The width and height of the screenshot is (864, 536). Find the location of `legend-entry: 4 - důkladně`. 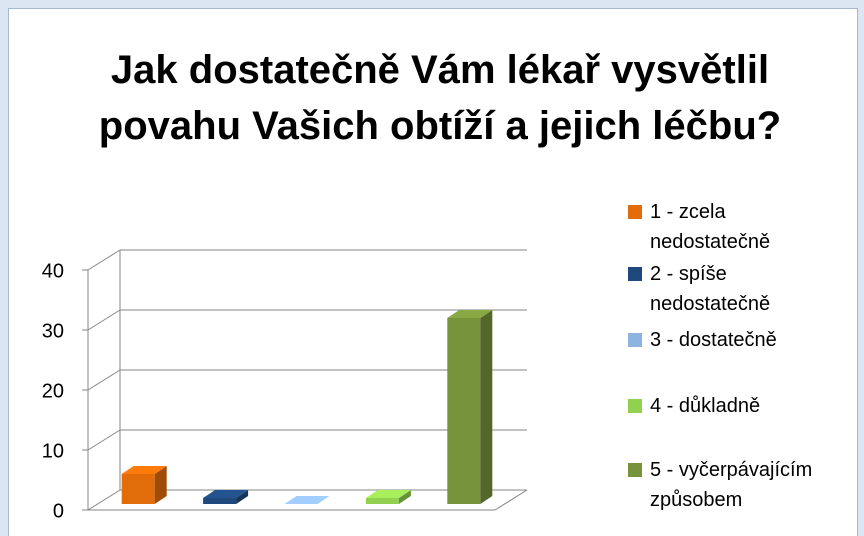

legend-entry: 4 - důkladně is located at coordinates (728, 406).